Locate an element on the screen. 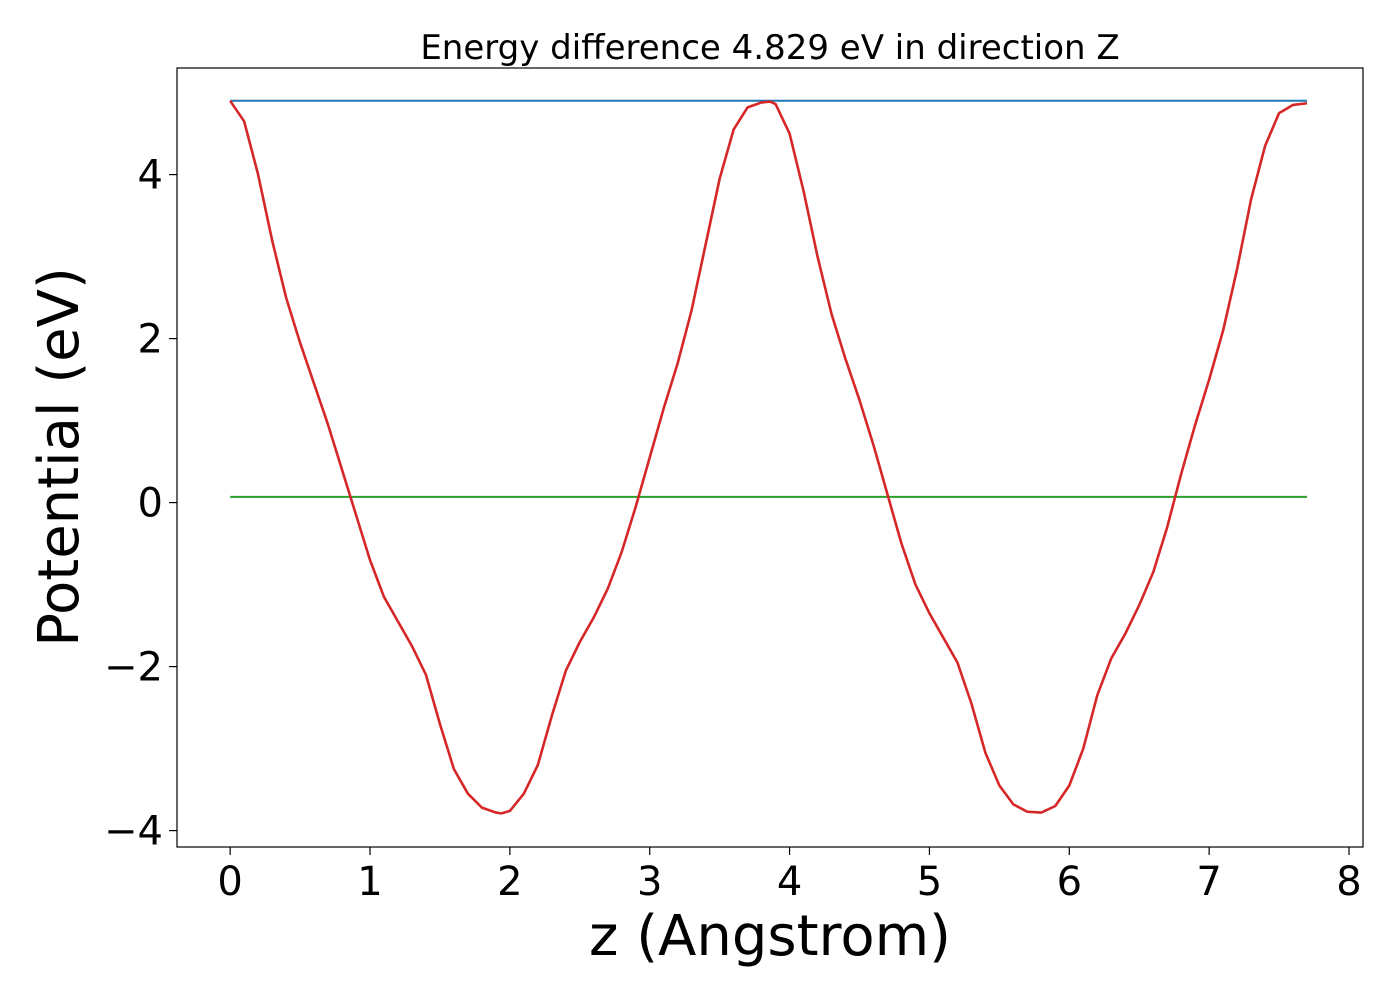 The width and height of the screenshot is (1400, 1005). x-tick-label: 3 is located at coordinates (649, 882).